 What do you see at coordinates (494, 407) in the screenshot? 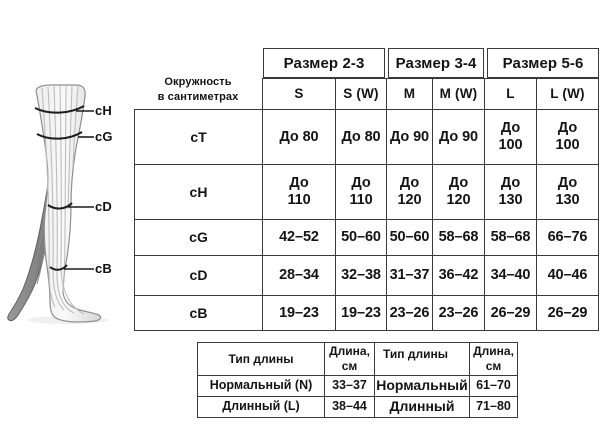
I see `length-cell: 71–80` at bounding box center [494, 407].